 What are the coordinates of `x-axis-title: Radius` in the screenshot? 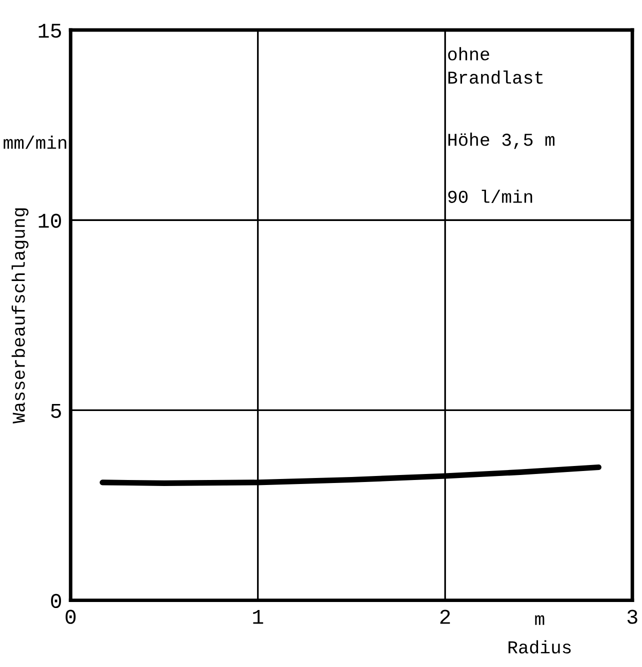 It's located at (539, 647).